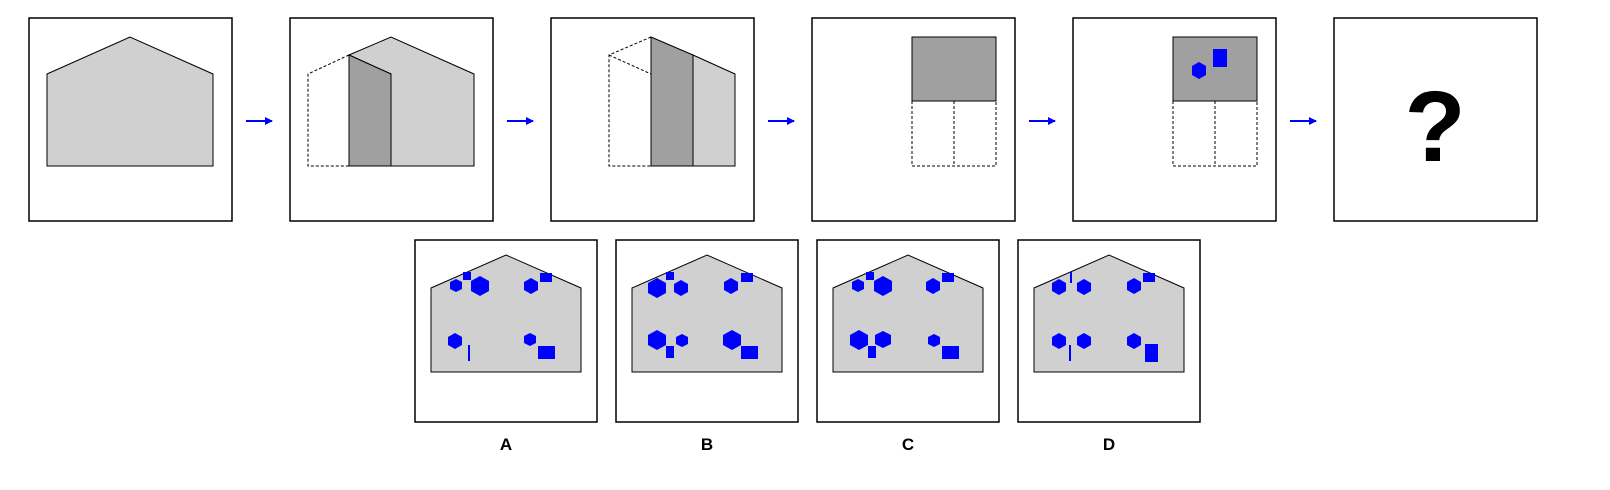  I want to click on option-label: A, so click(506, 444).